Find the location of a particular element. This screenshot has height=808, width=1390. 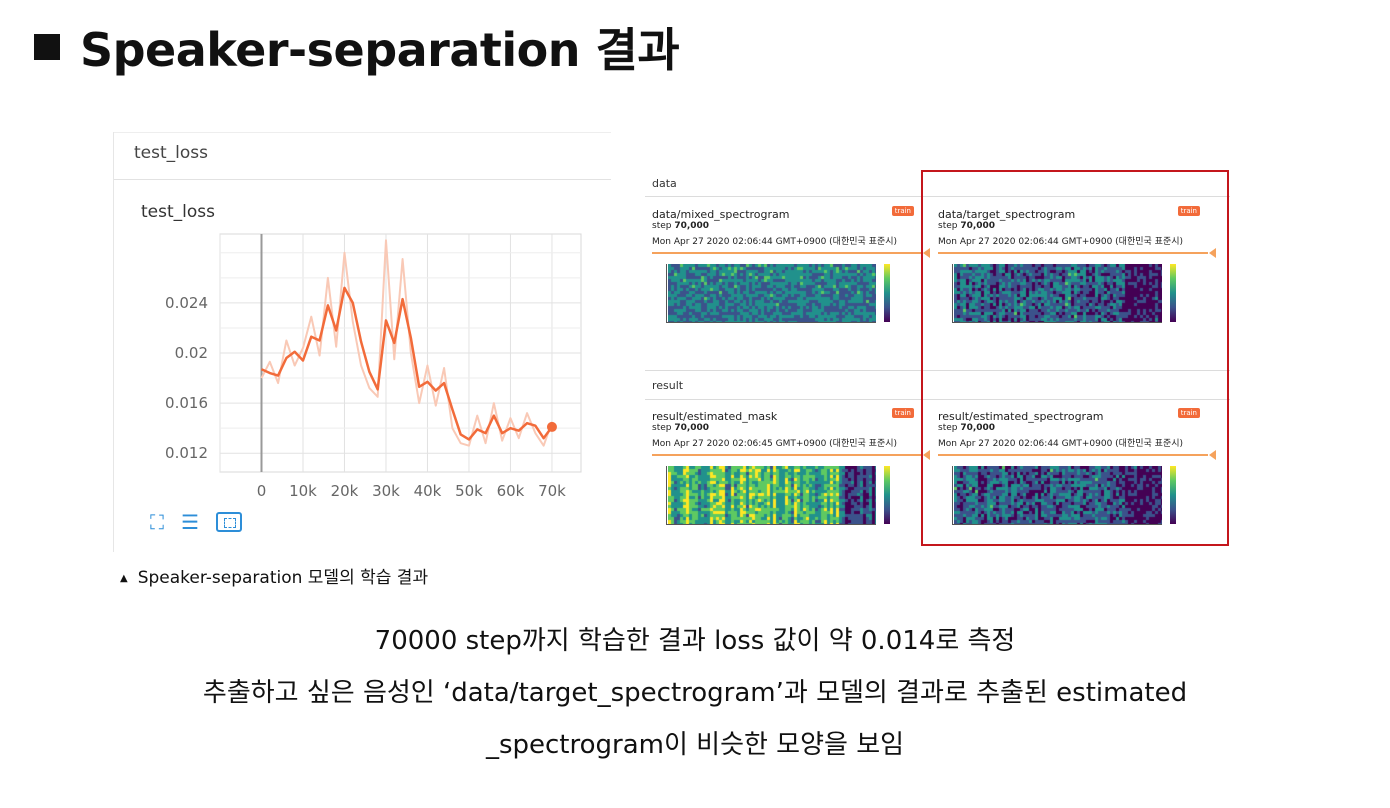

x-tick-label: 20k is located at coordinates (345, 491).